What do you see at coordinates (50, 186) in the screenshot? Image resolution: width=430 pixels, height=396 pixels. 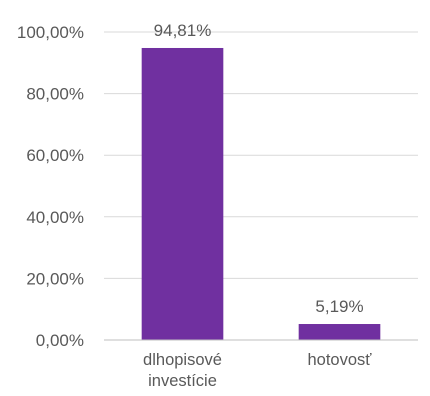 I see `y-axis-ticks: 0,00% 20,00% 40,00% 60,00% 80,00% 100,00%` at bounding box center [50, 186].